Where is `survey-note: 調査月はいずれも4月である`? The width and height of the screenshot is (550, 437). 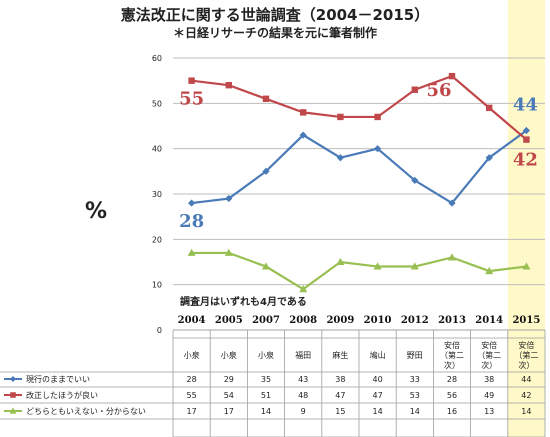 survey-note: 調査月はいずれも4月である is located at coordinates (243, 301).